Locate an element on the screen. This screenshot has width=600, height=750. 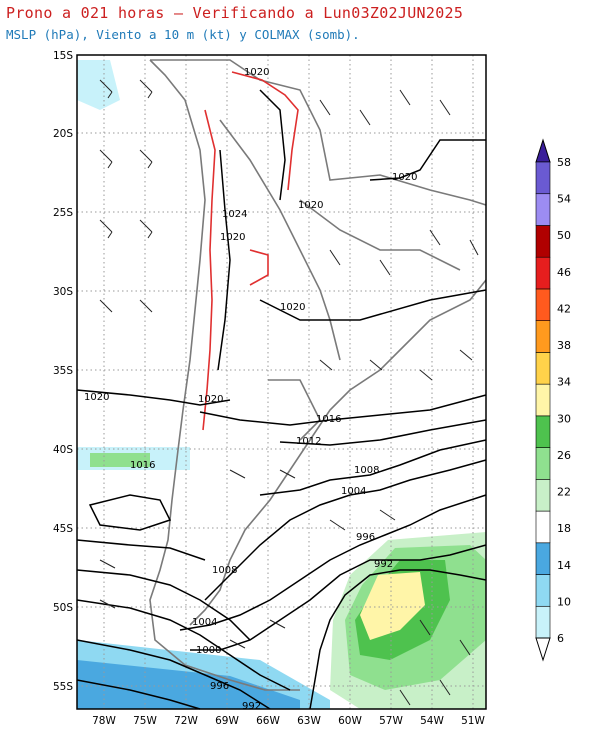
isobar-label: 1024 is located at coordinates (234, 214).